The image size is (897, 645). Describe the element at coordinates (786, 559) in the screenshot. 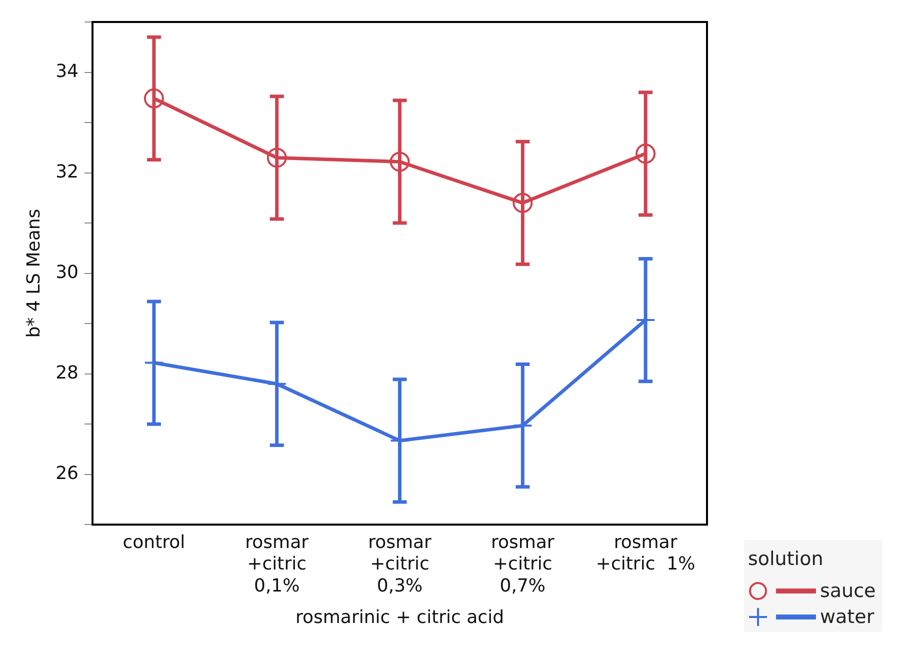

I see `legend-title: solution` at that location.